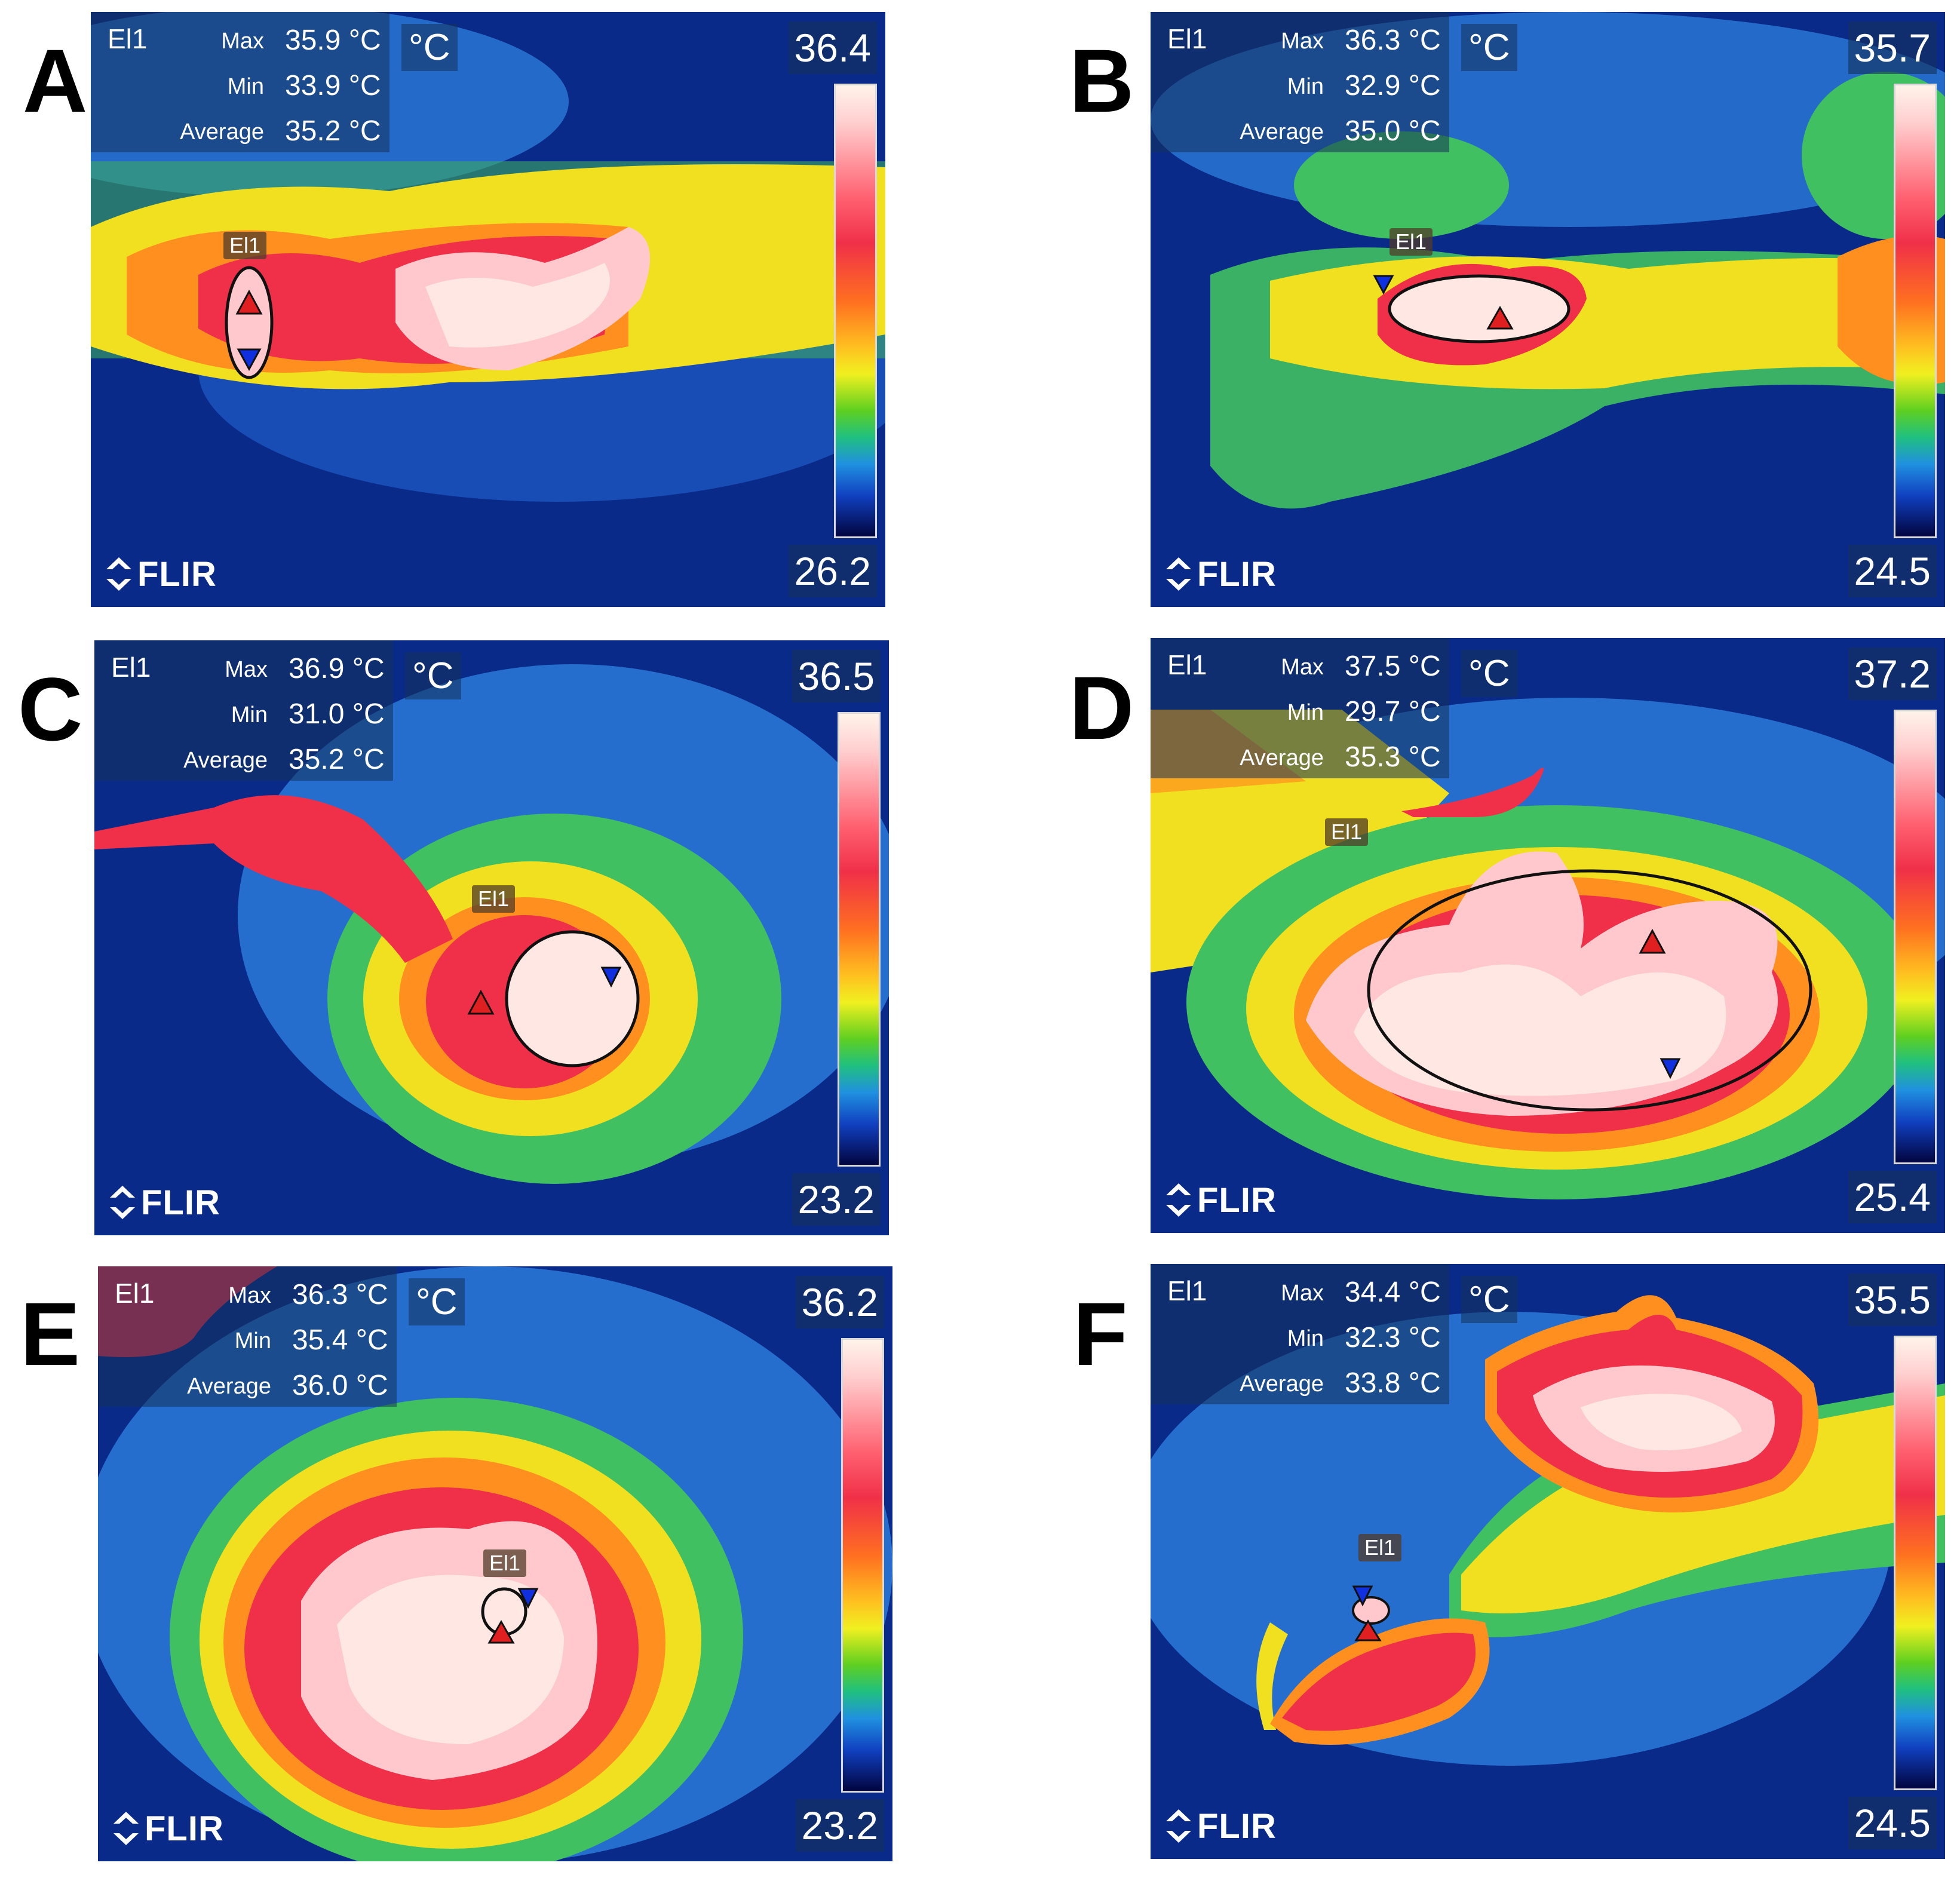 This screenshot has height=1881, width=1960. Describe the element at coordinates (340, 1386) in the screenshot. I see `average-value: 36.0 °C` at that location.